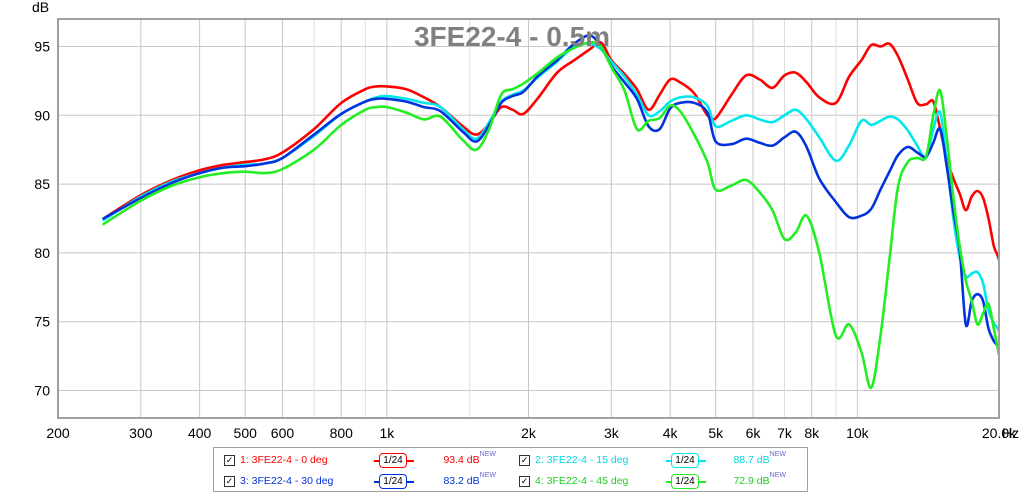 The height and width of the screenshot is (495, 1024). What do you see at coordinates (42, 115) in the screenshot?
I see `y-tick-label: 90` at bounding box center [42, 115].